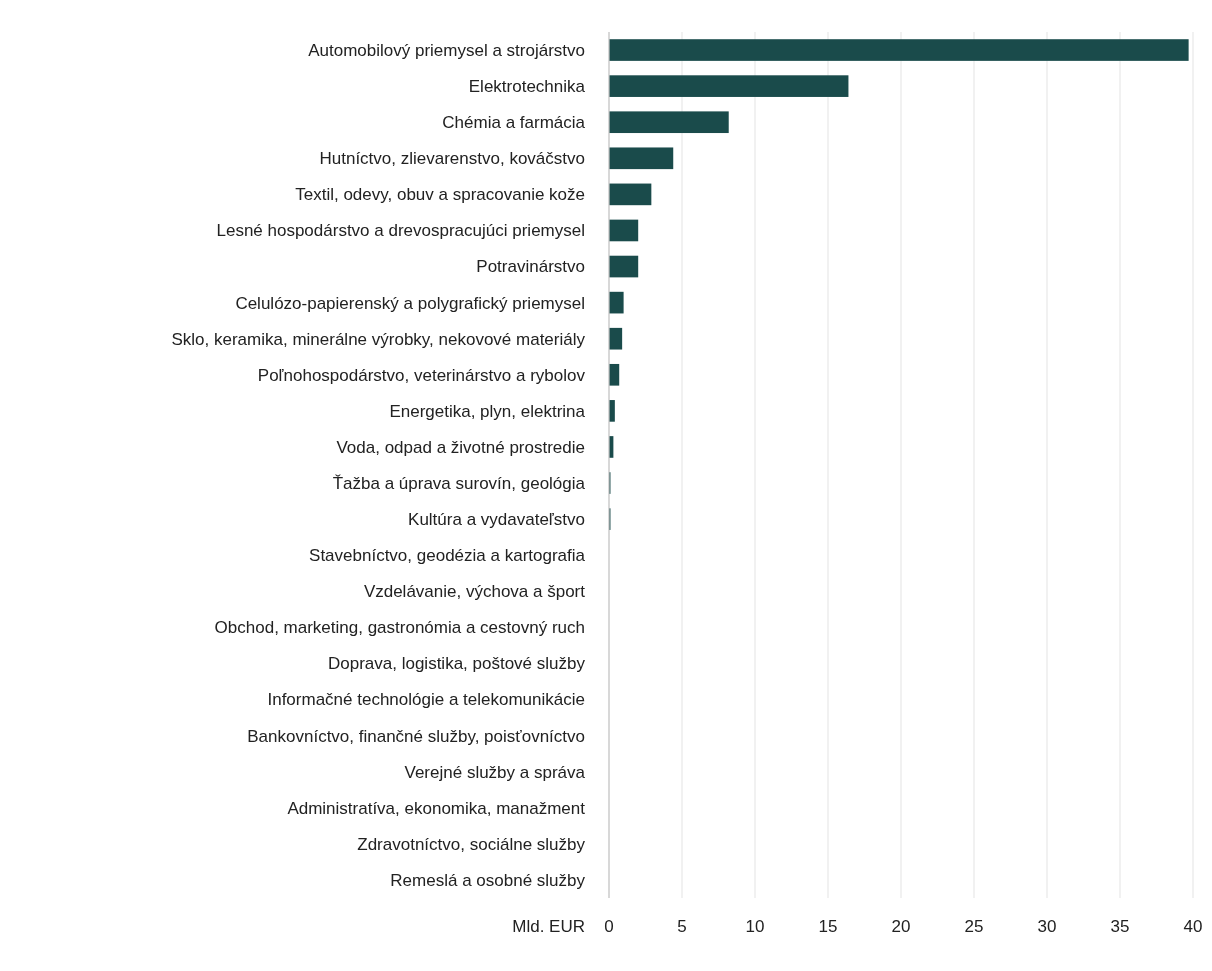  Describe the element at coordinates (416, 736) in the screenshot. I see `y-tick-label: Bankovníctvo, finančné služby, poisťovníctvo` at that location.